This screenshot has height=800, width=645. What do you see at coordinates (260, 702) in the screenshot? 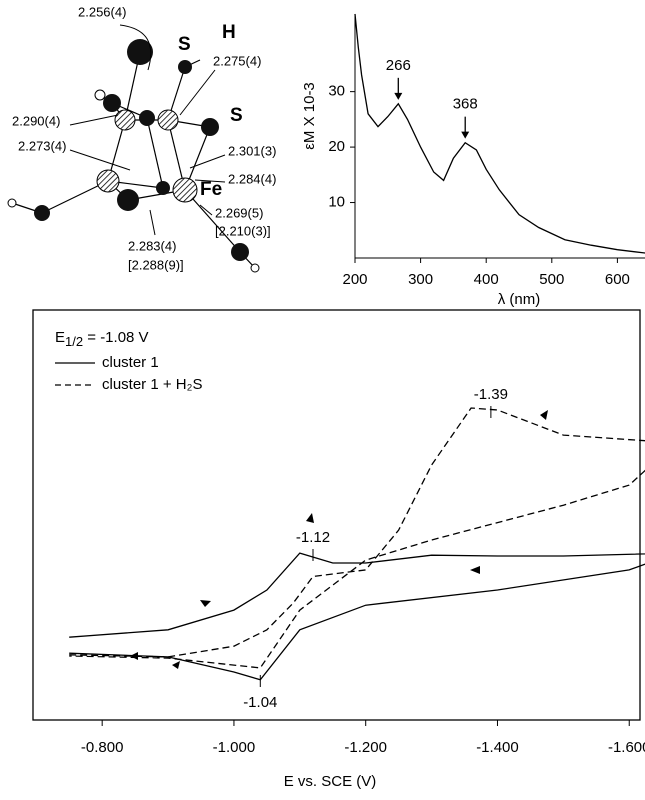
I see `peak-label: -1.04` at bounding box center [260, 702].